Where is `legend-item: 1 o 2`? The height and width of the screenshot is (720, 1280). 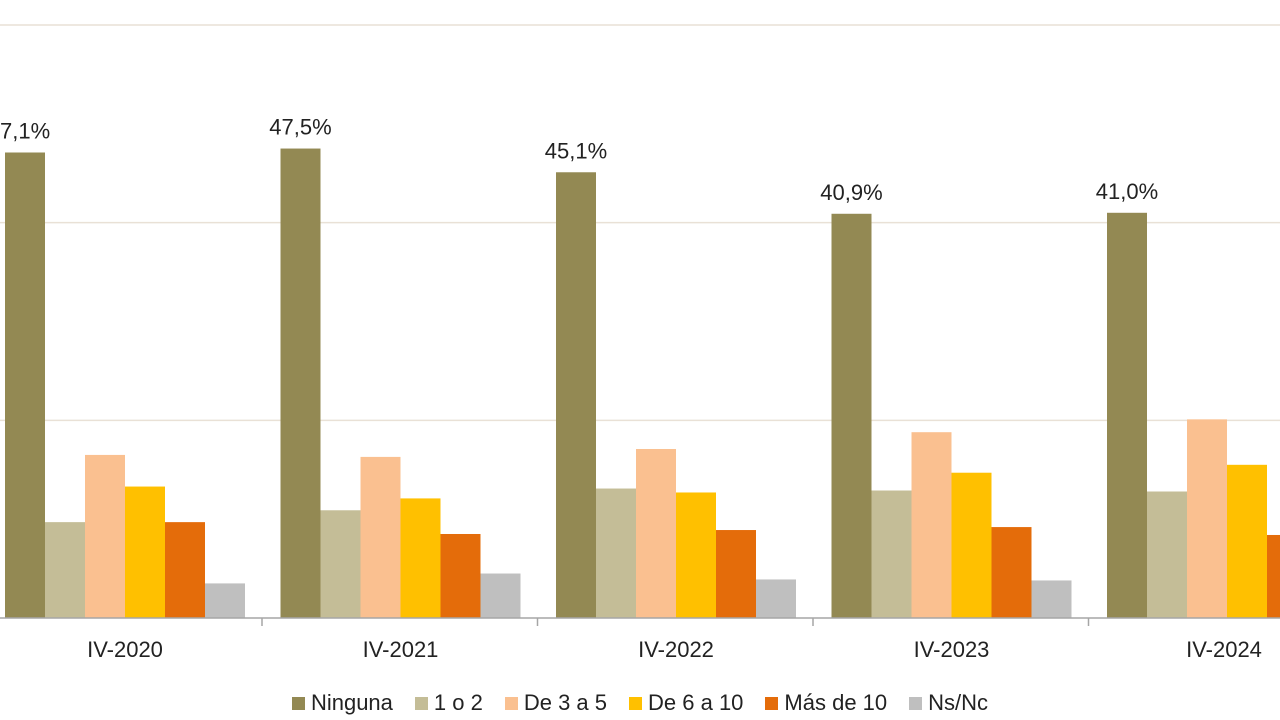
legend-item: 1 o 2 is located at coordinates (448, 703).